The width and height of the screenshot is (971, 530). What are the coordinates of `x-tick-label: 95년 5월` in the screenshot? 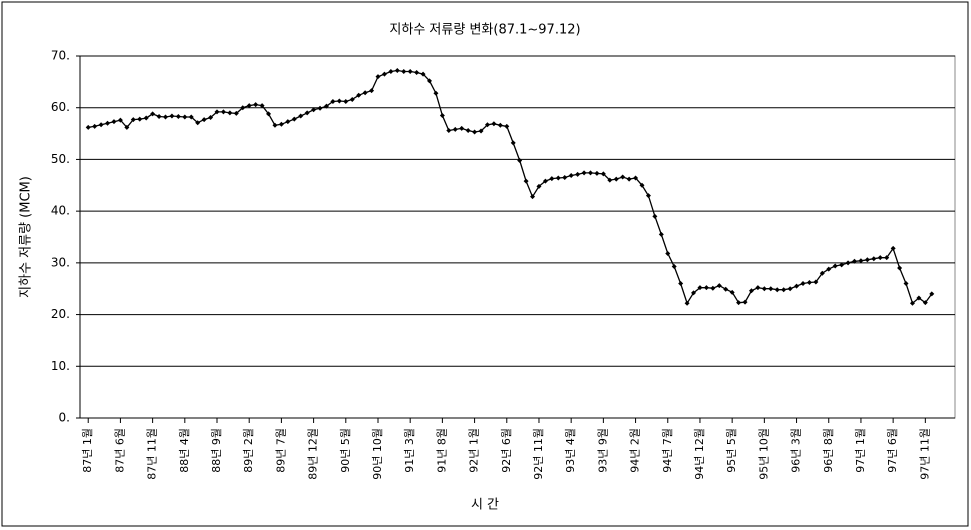 It's located at (731, 450).